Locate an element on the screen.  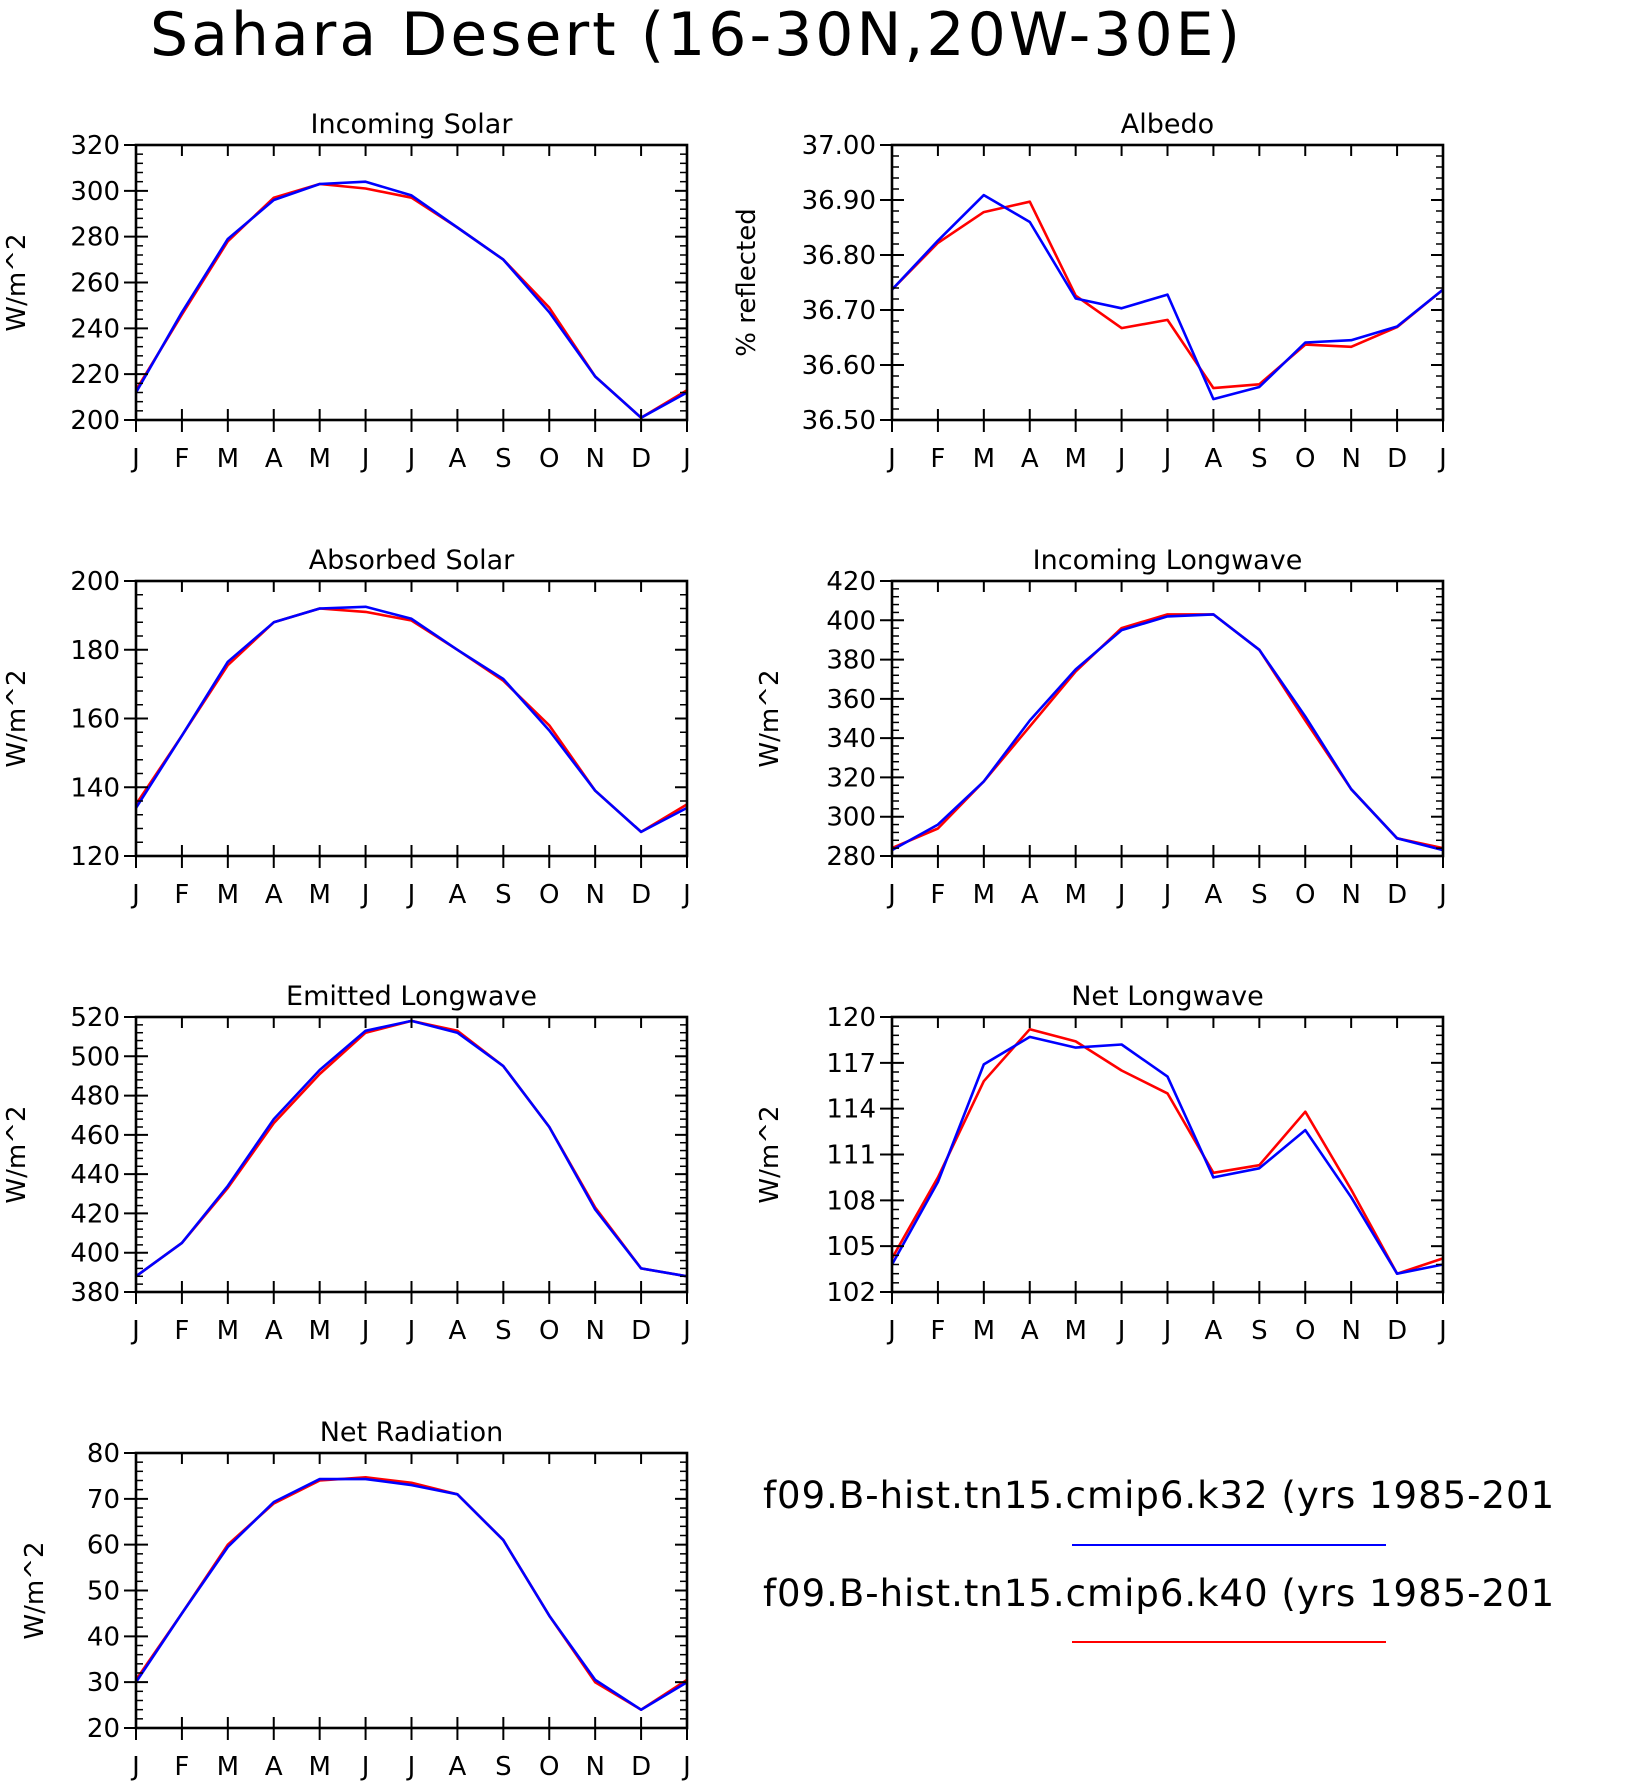
y-tick-label-net-radiation: 70 is located at coordinates (103, 1500).